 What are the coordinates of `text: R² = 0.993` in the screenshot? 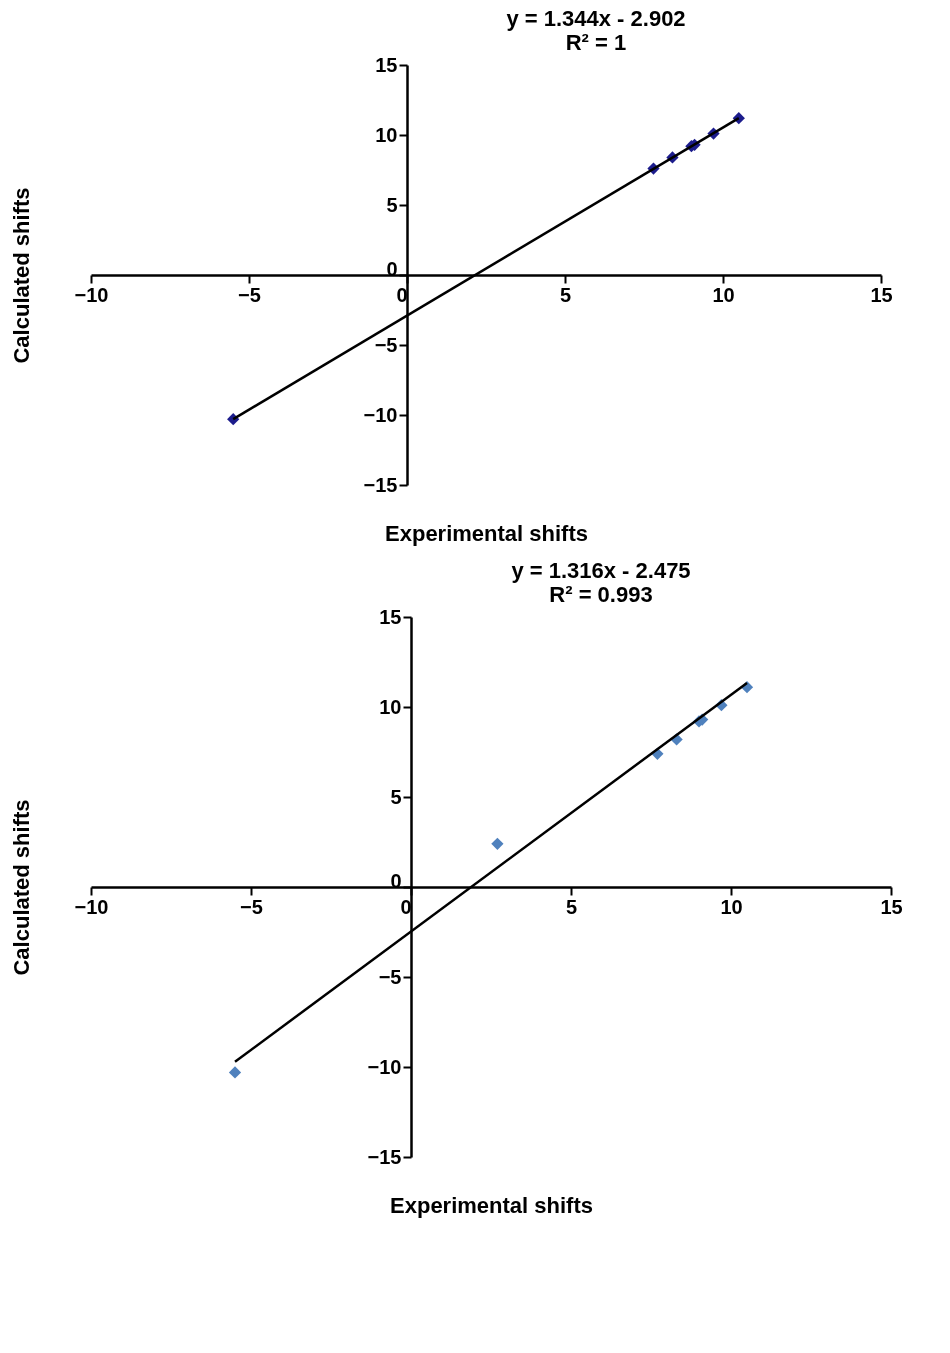 It's located at (601, 594).